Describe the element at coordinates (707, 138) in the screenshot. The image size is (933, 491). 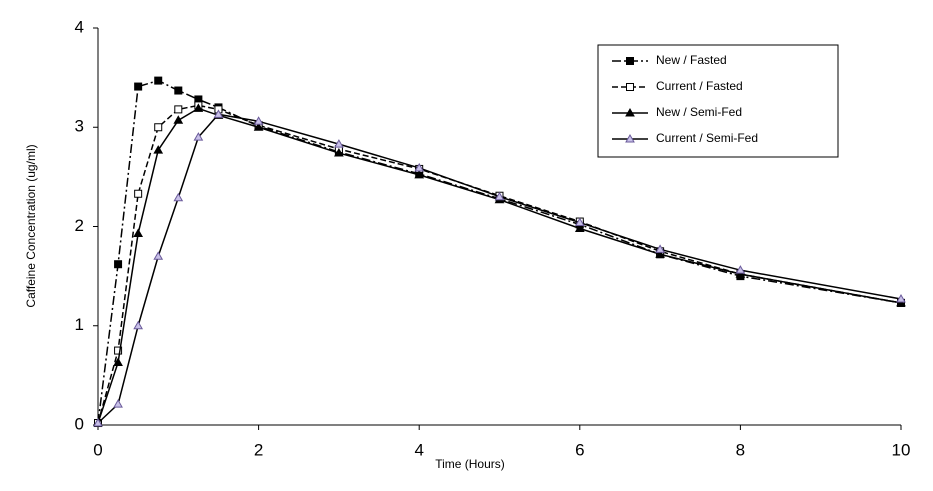
I see `legend-label: Current / Semi-Fed` at that location.